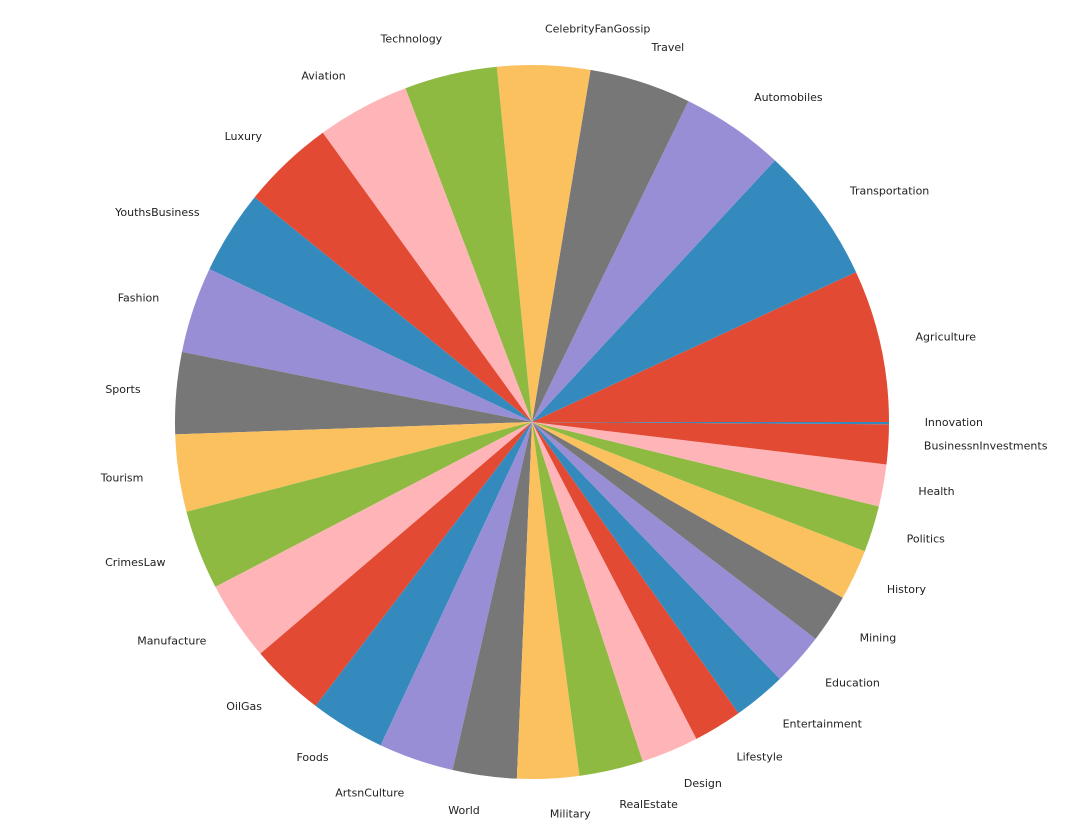 This screenshot has height=833, width=1072. Describe the element at coordinates (139, 297) in the screenshot. I see `slice-label: Fashion` at that location.